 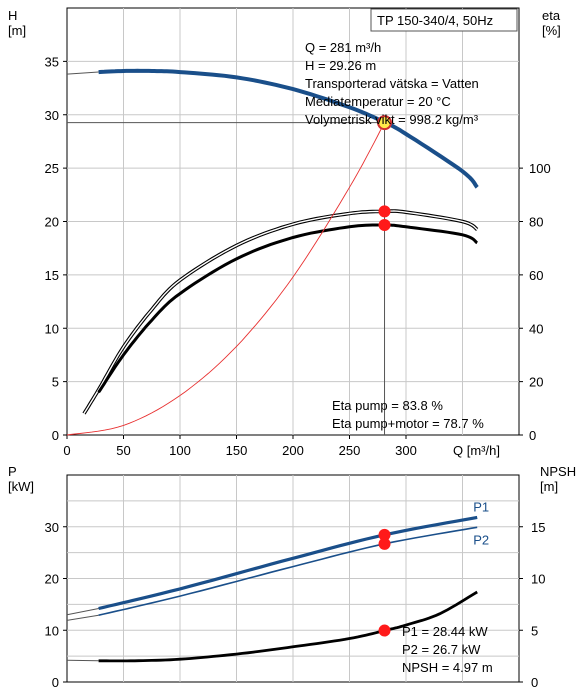 What do you see at coordinates (538, 527) in the screenshot?
I see `y2-tick-label: 15` at bounding box center [538, 527].